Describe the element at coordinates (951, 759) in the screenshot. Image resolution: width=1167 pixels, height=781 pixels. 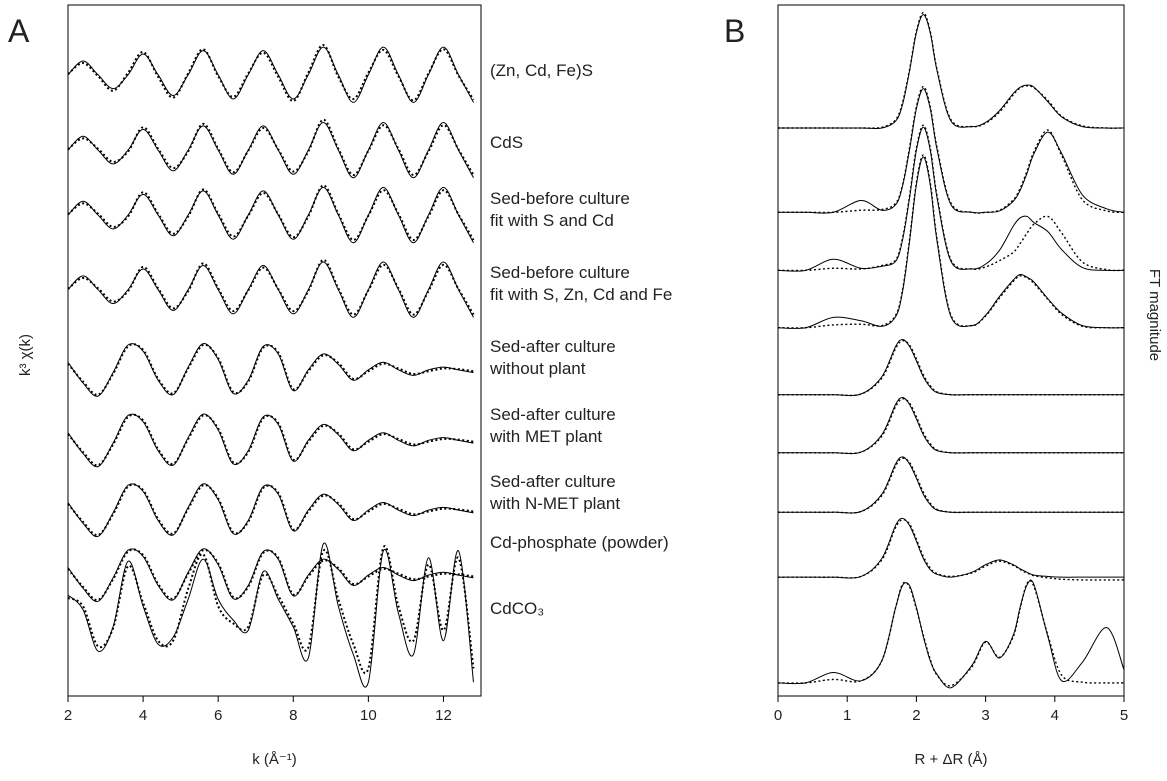
I see `x-axis-title: R + ΔR (Å)` at that location.